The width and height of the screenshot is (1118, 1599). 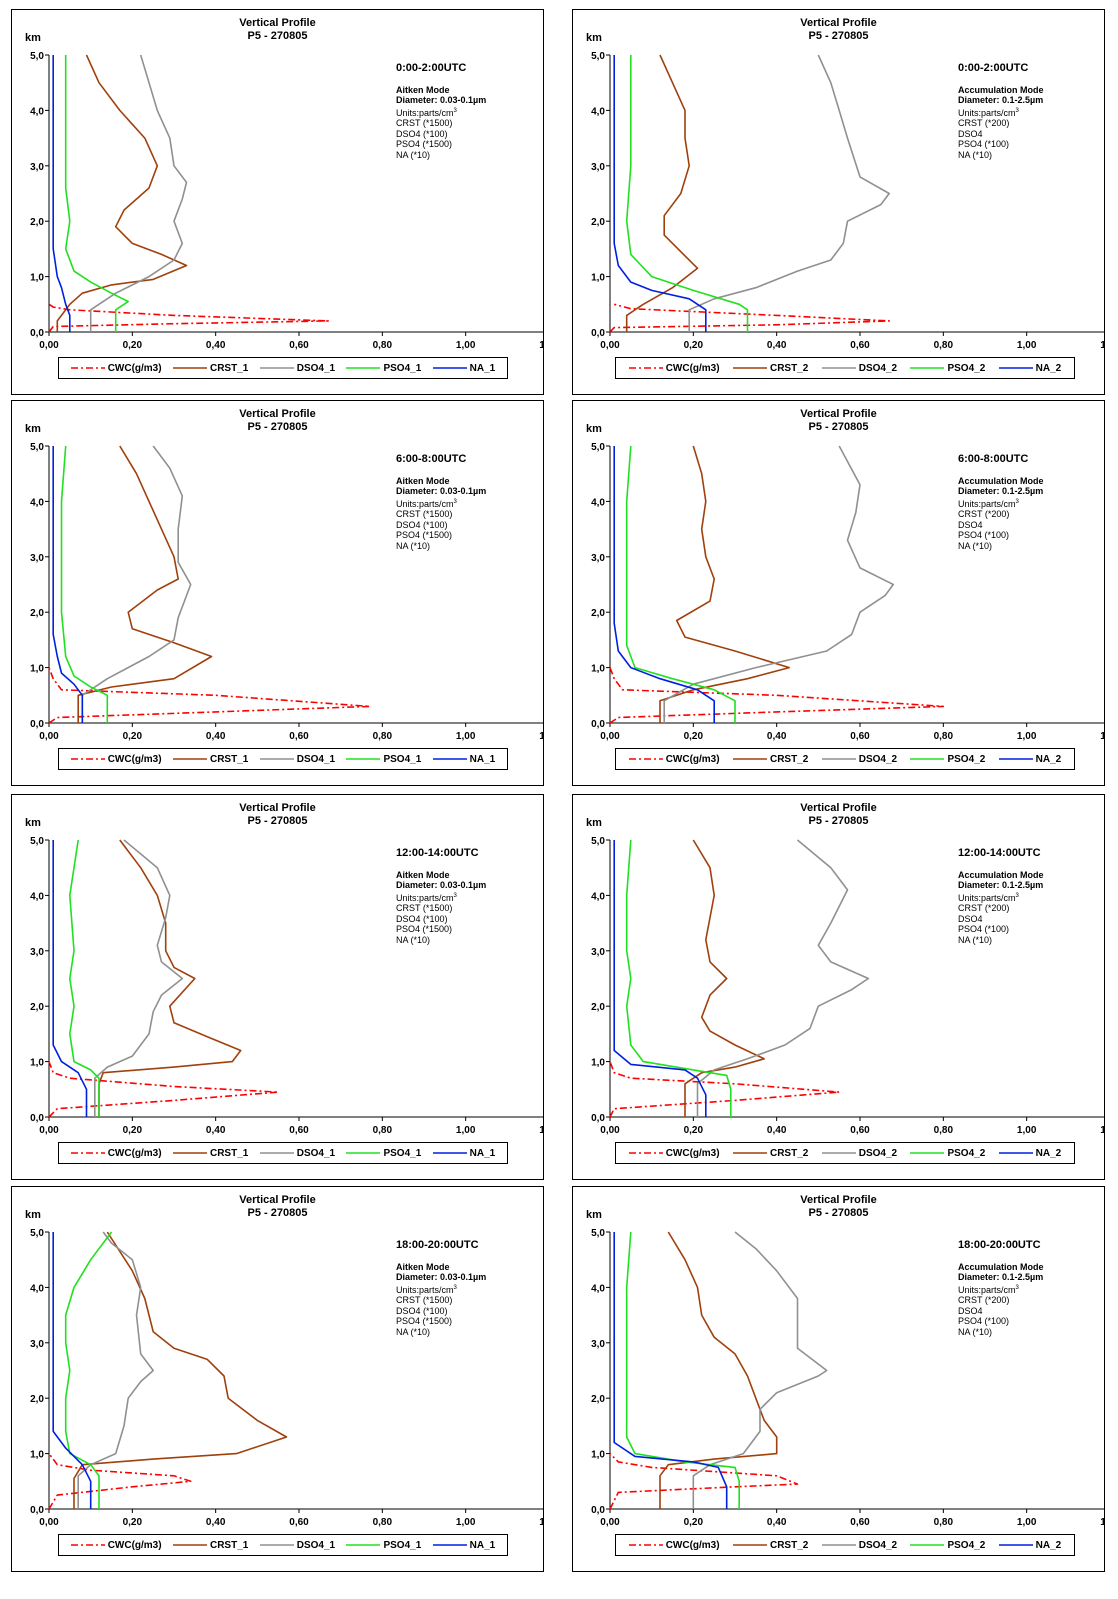 I want to click on y-tick-label: 4,0, so click(x=37, y=1288).